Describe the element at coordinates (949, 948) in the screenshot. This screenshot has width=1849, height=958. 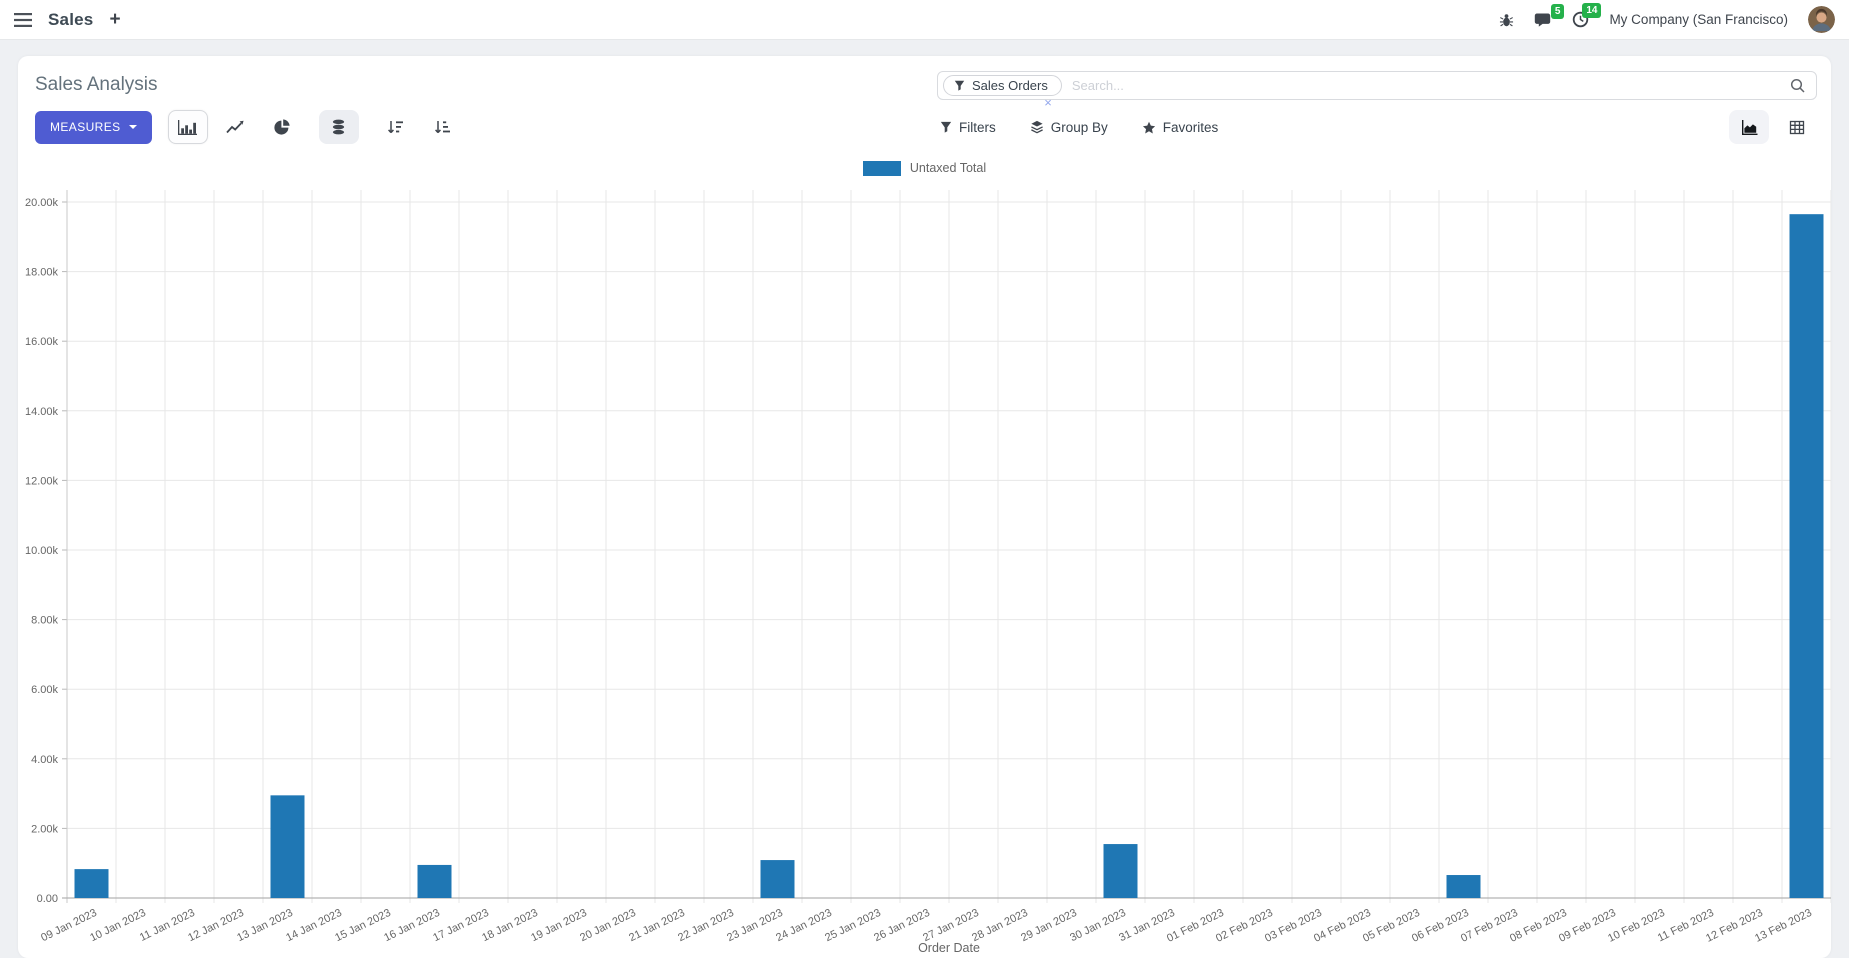
I see `svg-text: Order Date` at that location.